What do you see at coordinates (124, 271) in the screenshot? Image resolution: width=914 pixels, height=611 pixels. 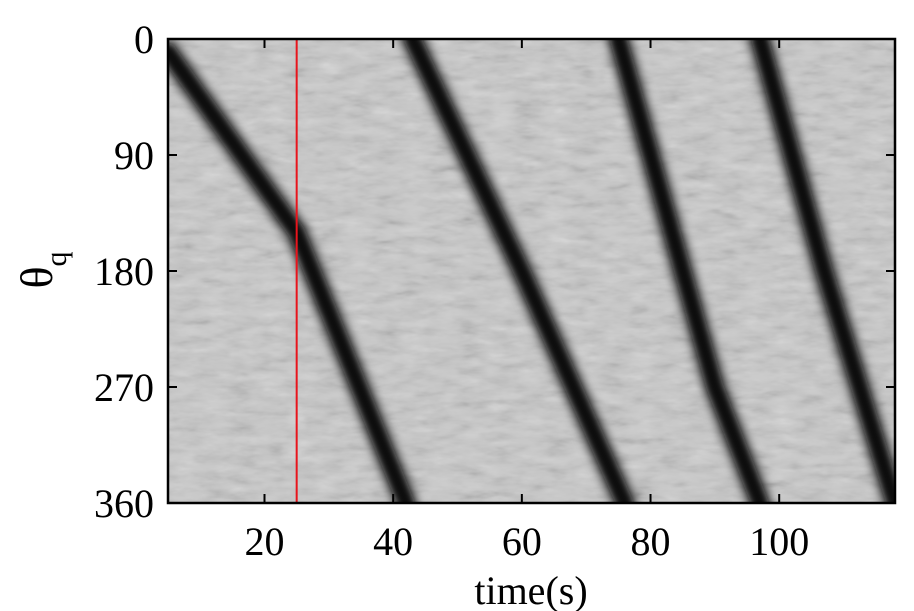 I see `y-tick-label-180: 180` at bounding box center [124, 271].